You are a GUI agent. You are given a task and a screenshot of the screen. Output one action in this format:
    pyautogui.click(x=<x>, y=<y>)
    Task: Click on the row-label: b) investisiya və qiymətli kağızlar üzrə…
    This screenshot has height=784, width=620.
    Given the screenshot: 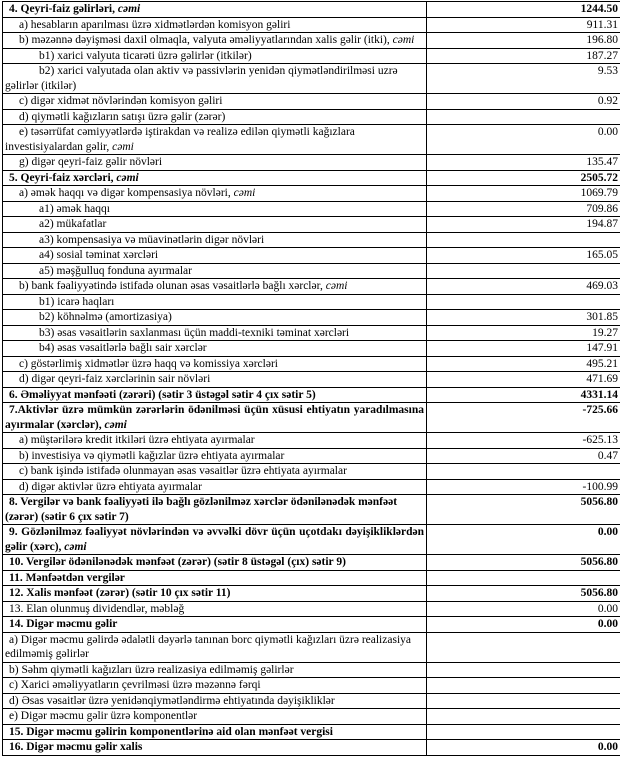 What is the action you would take?
    pyautogui.click(x=214, y=455)
    